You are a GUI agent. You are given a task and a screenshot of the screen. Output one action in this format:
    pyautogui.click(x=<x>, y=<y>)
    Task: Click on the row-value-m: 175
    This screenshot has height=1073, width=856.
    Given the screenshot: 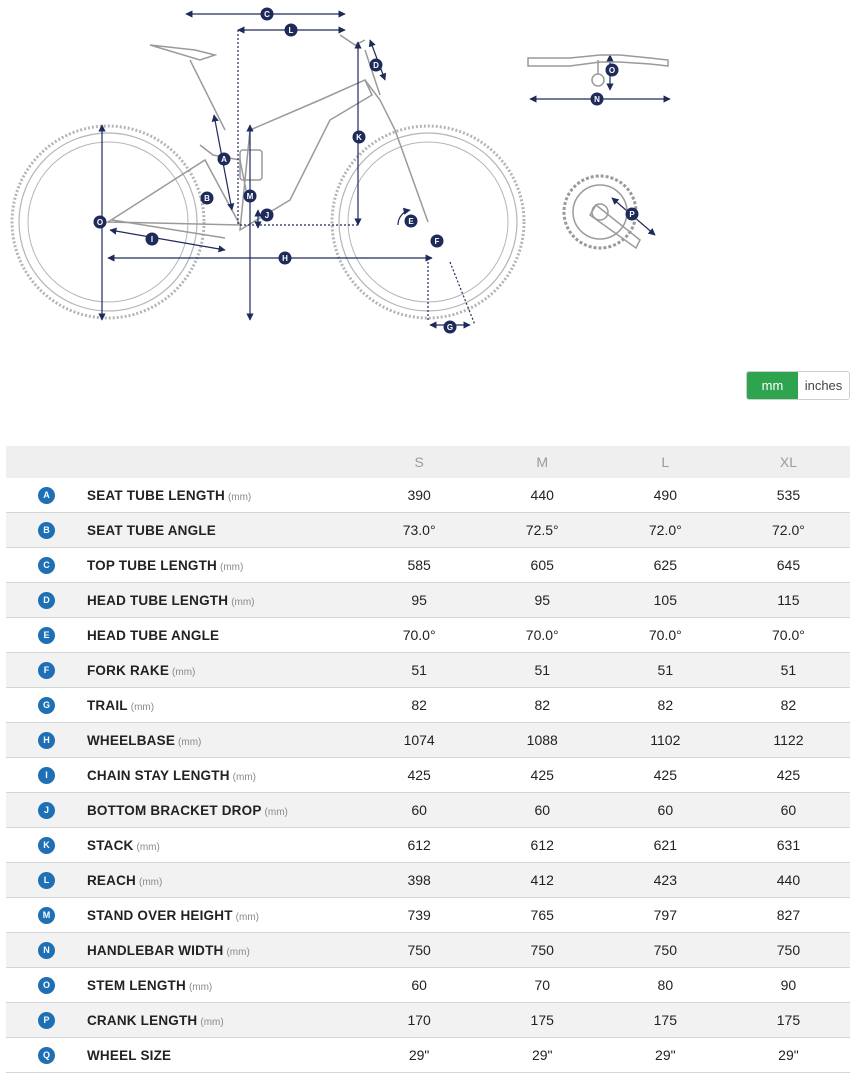 What is the action you would take?
    pyautogui.click(x=542, y=1020)
    